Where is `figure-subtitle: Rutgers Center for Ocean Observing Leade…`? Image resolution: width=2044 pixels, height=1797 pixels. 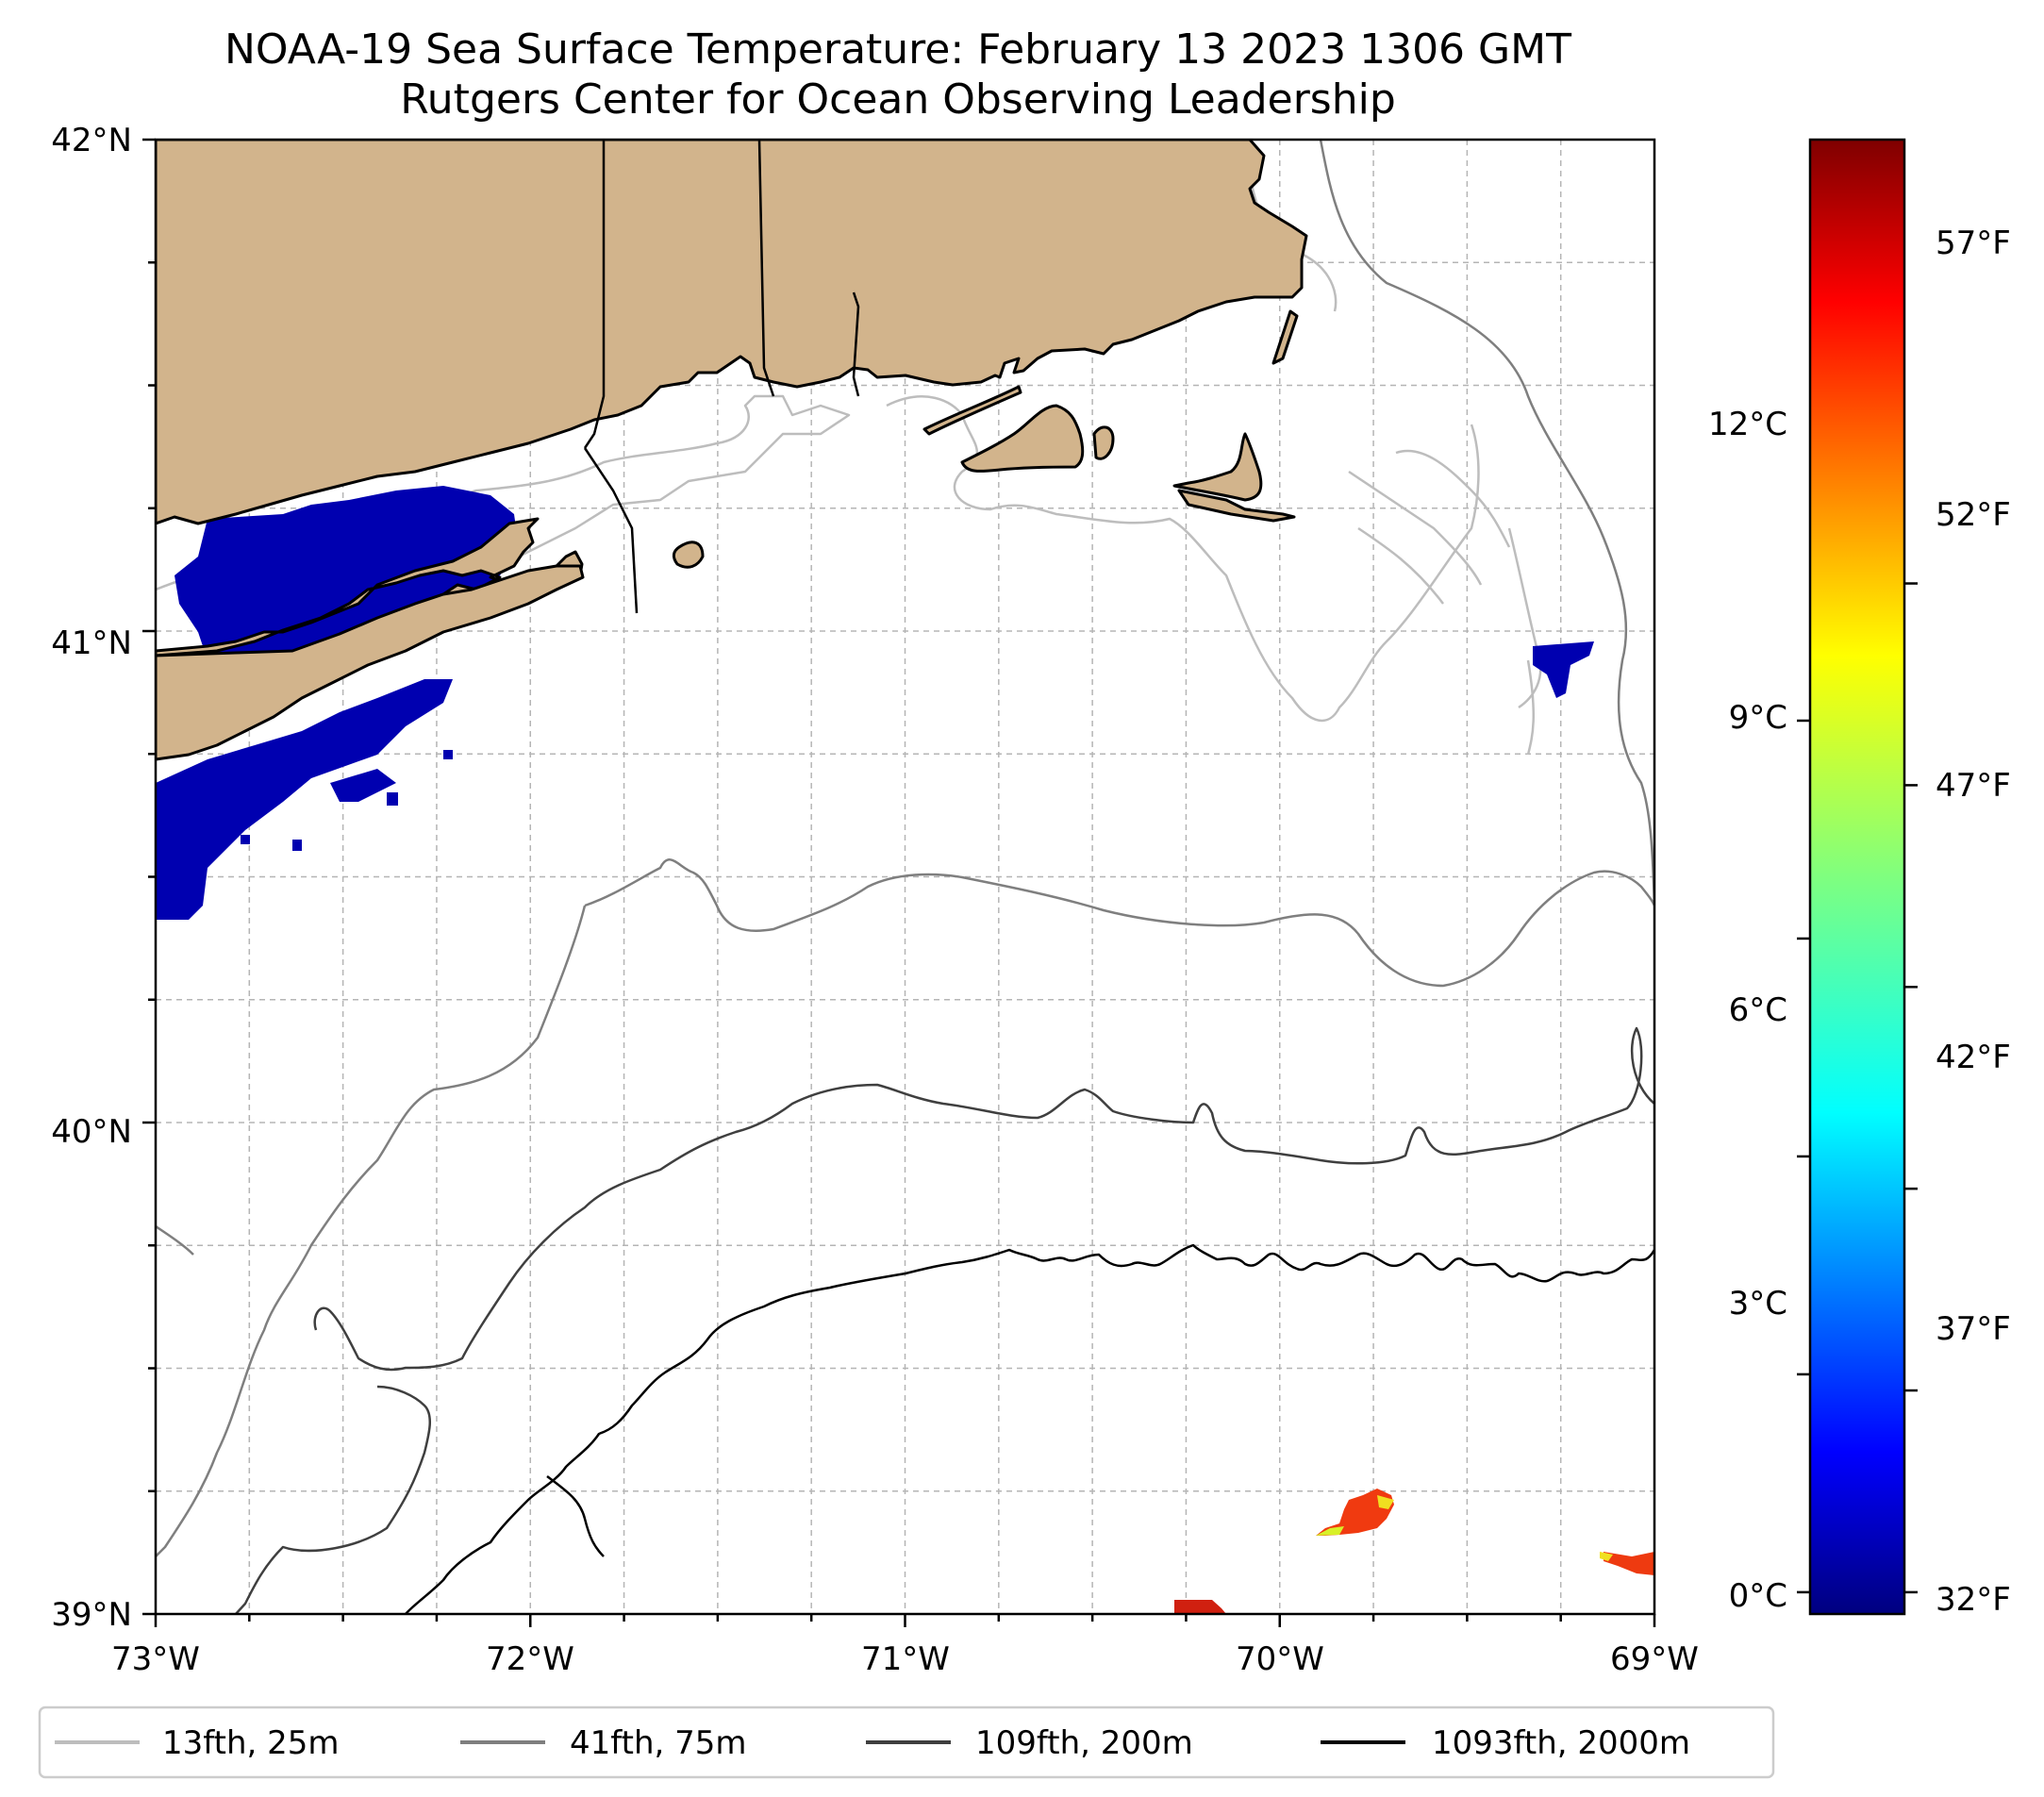
figure-subtitle: Rutgers Center for Ocean Observing Leade… is located at coordinates (898, 99).